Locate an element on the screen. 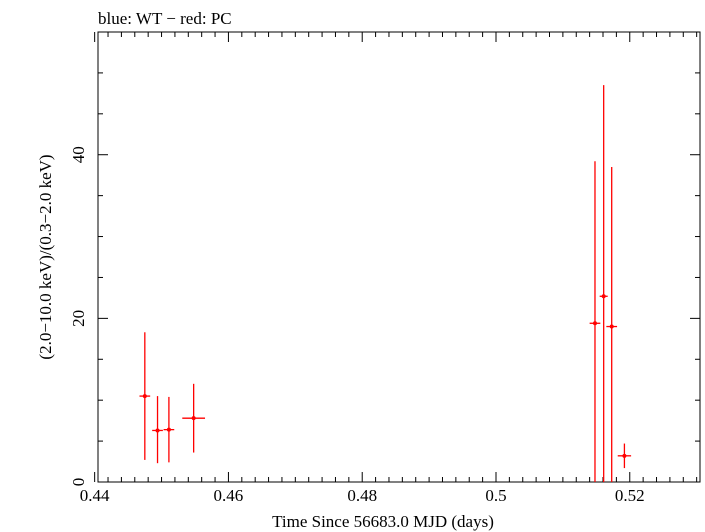  y-tick-label: 20 is located at coordinates (78, 318).